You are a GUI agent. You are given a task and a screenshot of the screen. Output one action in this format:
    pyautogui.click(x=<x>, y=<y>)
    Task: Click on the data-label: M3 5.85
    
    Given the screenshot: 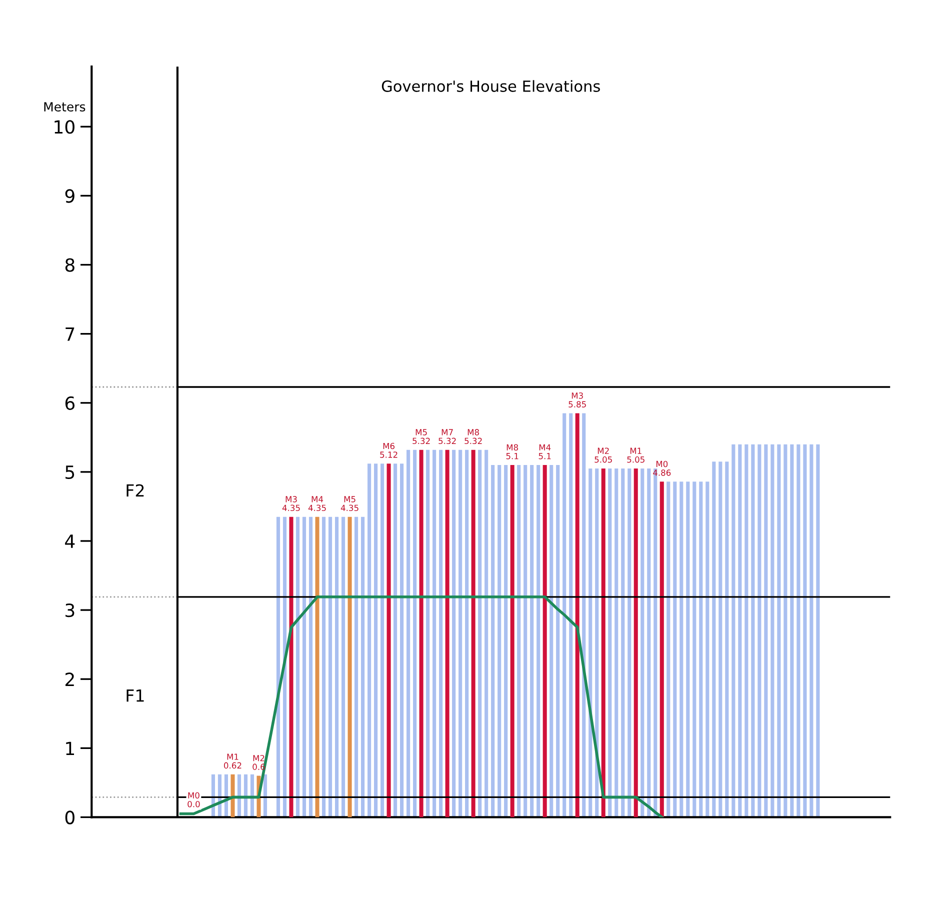 What is the action you would take?
    pyautogui.click(x=577, y=400)
    